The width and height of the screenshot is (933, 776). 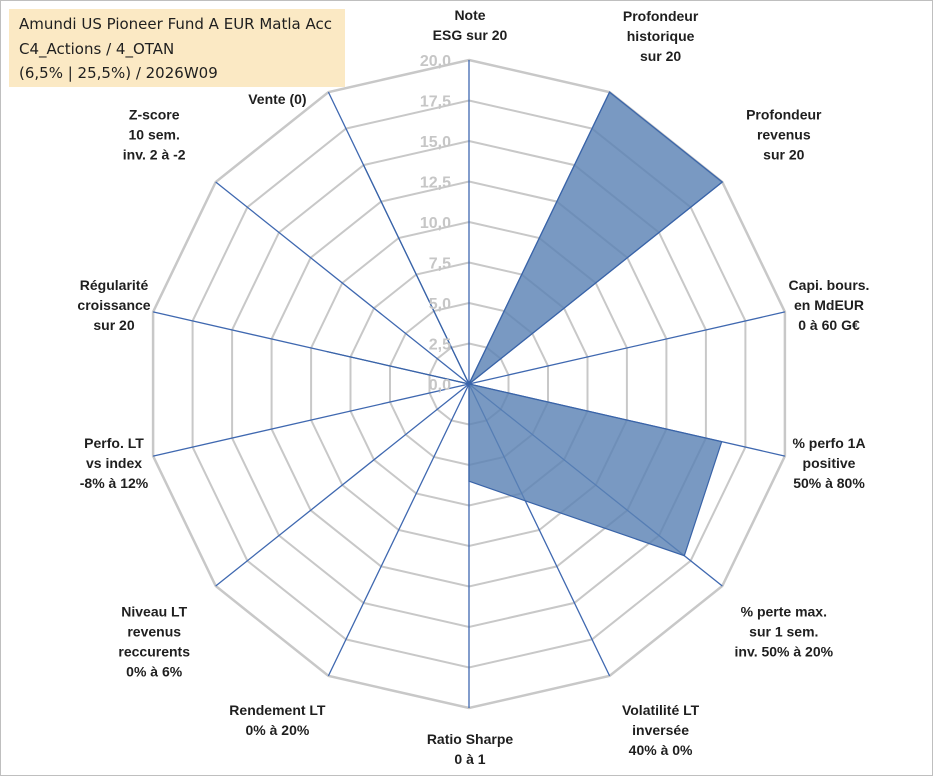 What do you see at coordinates (469, 759) in the screenshot?
I see `axis-label-7-line-1: 0 à 1` at bounding box center [469, 759].